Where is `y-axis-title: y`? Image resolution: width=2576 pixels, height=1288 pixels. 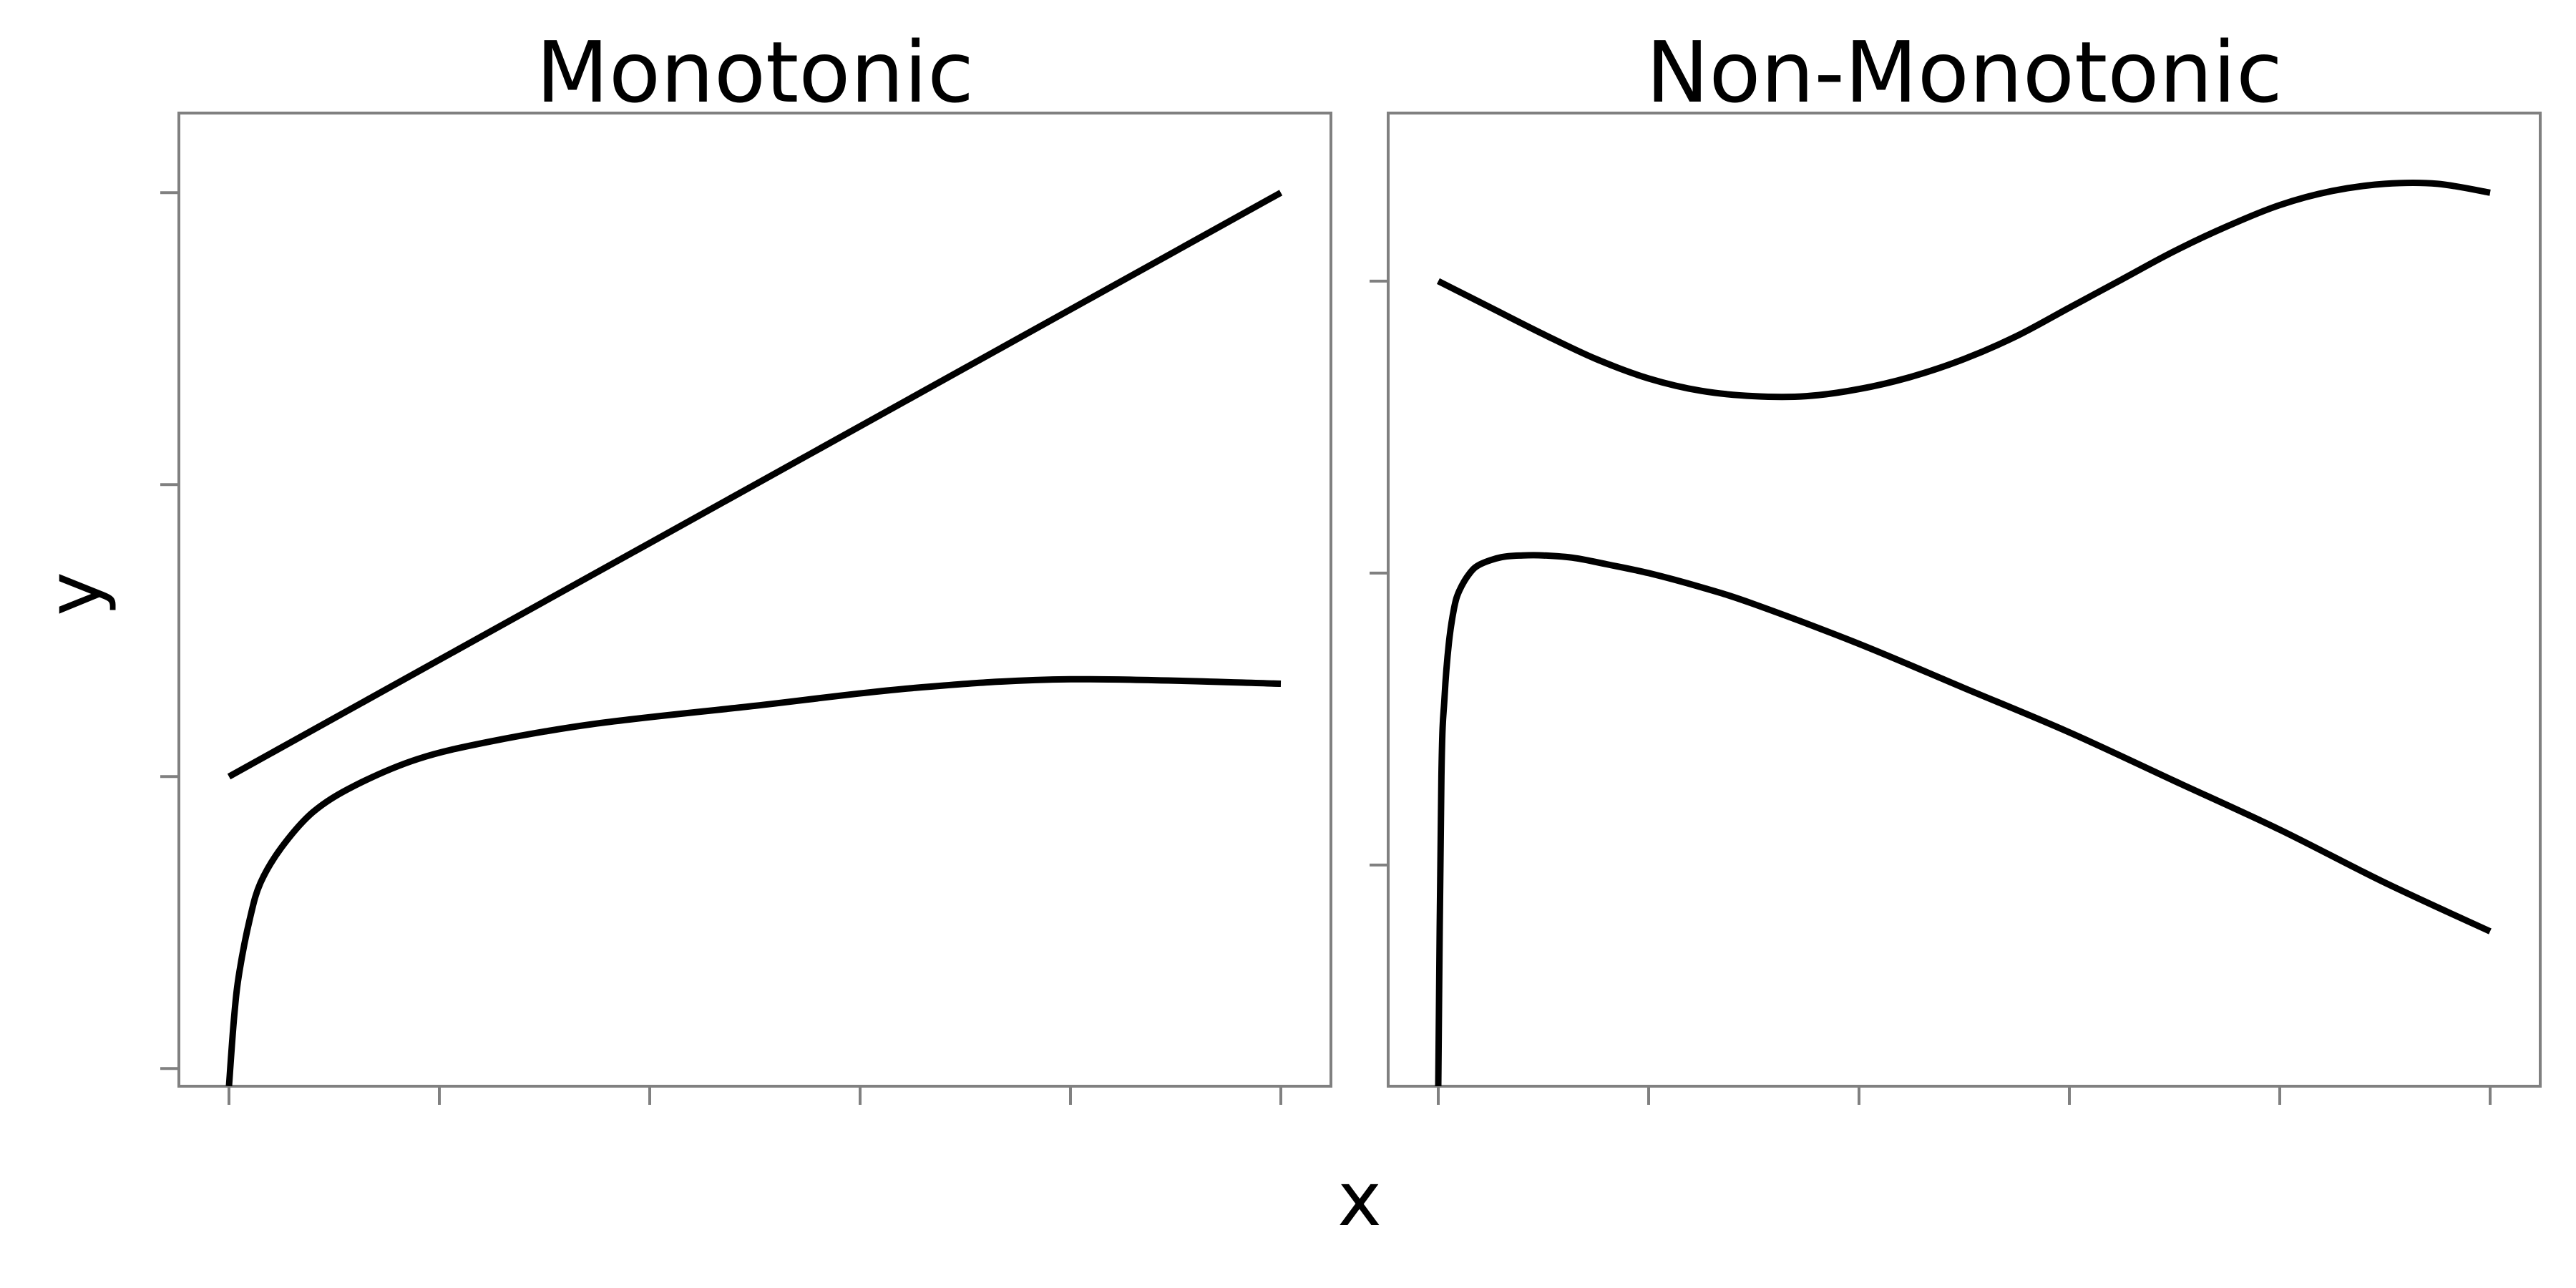 y-axis-title: y is located at coordinates (74, 594).